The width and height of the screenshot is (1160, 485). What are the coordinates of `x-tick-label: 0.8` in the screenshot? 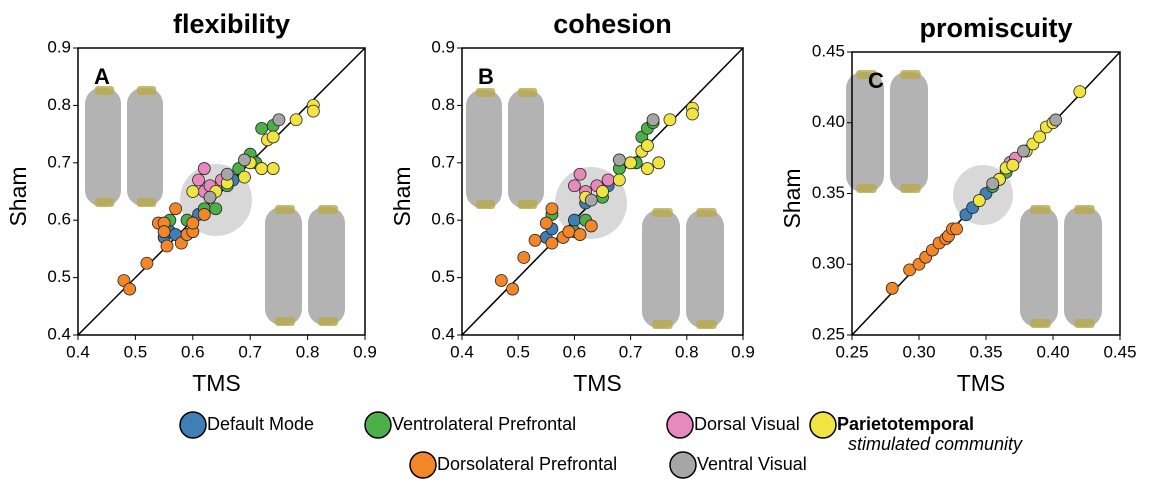 It's located at (308, 351).